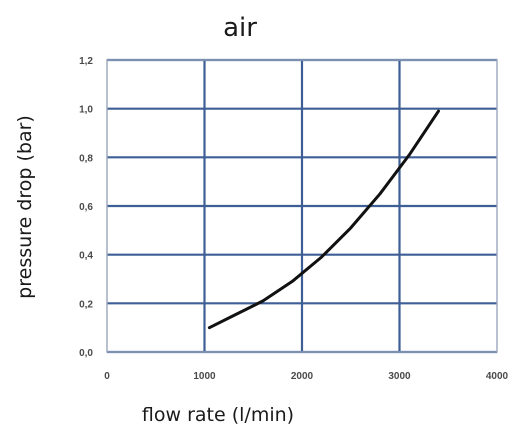  What do you see at coordinates (86, 353) in the screenshot?
I see `y-tick-label: 0,0` at bounding box center [86, 353].